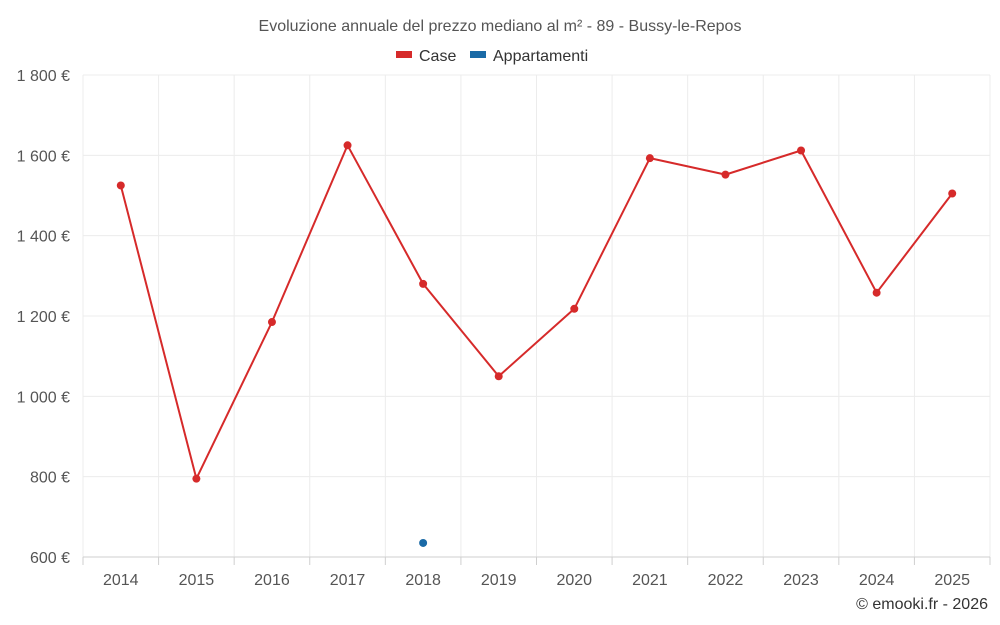  What do you see at coordinates (650, 580) in the screenshot?
I see `x-tick-label: 2021` at bounding box center [650, 580].